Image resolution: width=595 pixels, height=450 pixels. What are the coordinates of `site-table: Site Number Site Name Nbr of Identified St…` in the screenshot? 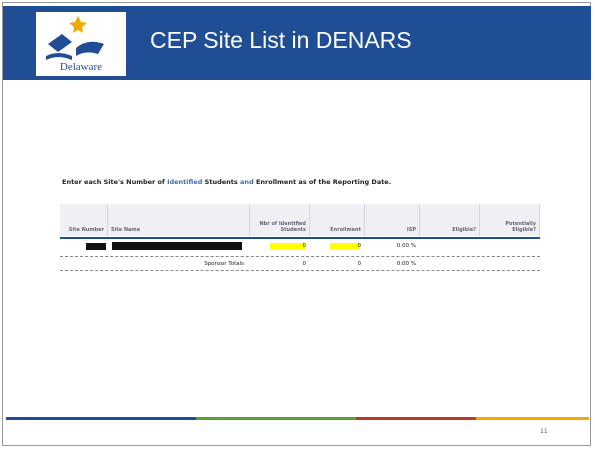 It's located at (300, 240).